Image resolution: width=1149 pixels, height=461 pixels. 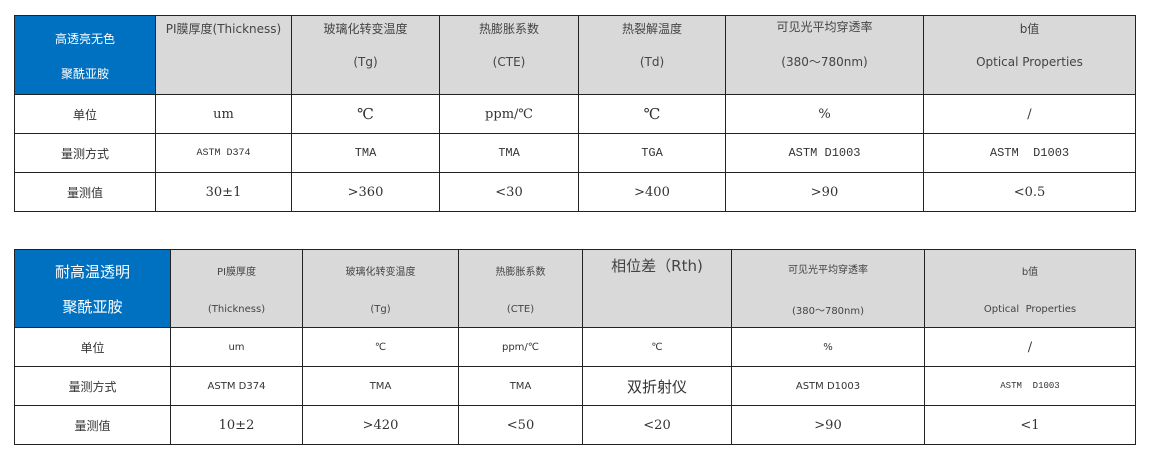 What do you see at coordinates (657, 266) in the screenshot?
I see `header-line1: 相位差（Rth)` at bounding box center [657, 266].